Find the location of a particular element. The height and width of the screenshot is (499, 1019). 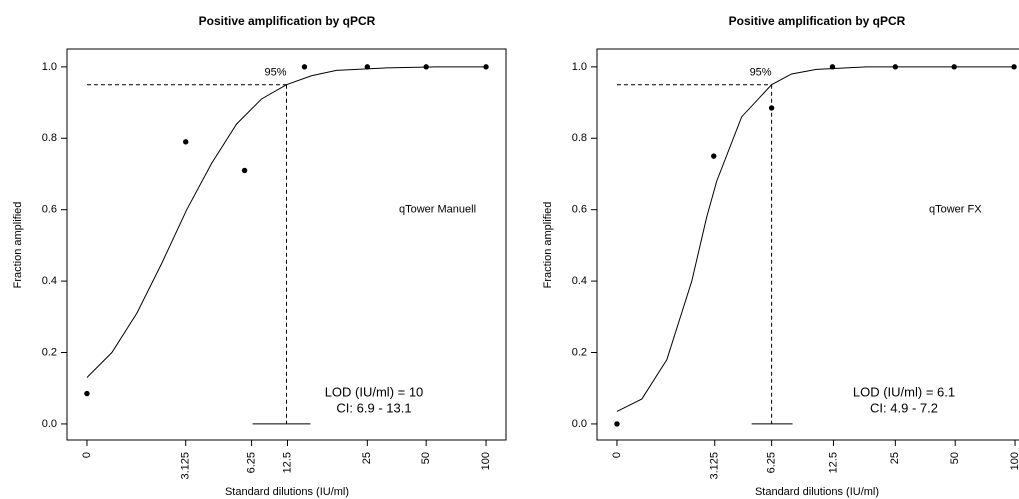

ci-text: CI: 4.9 - 7.2 is located at coordinates (904, 407).